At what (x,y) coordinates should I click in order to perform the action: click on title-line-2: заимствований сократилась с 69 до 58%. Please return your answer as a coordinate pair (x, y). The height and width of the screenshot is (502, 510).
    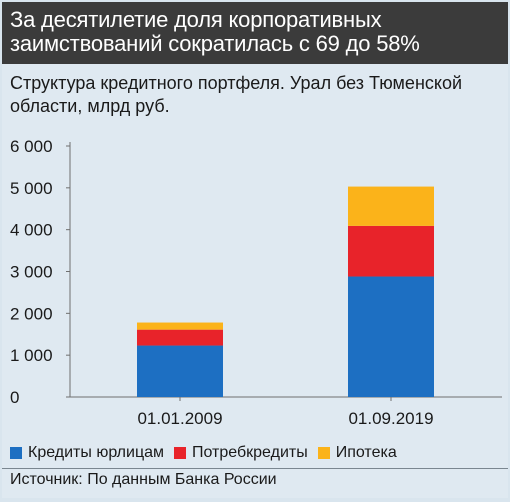
    Looking at the image, I should click on (215, 43).